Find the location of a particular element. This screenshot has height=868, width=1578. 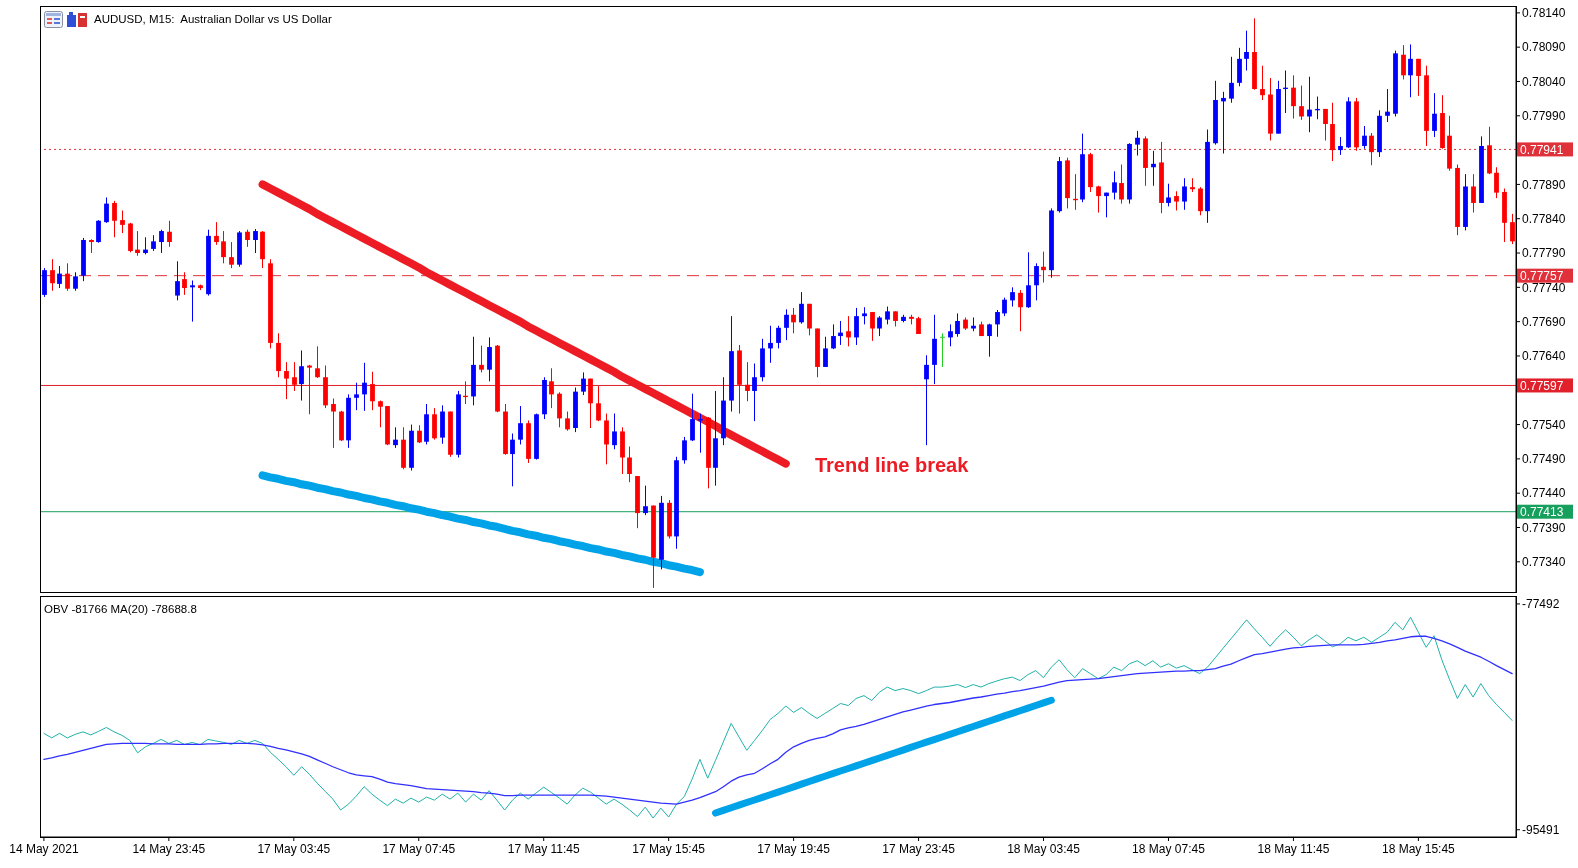

ref-line-label: 0.77413 is located at coordinates (1542, 511).